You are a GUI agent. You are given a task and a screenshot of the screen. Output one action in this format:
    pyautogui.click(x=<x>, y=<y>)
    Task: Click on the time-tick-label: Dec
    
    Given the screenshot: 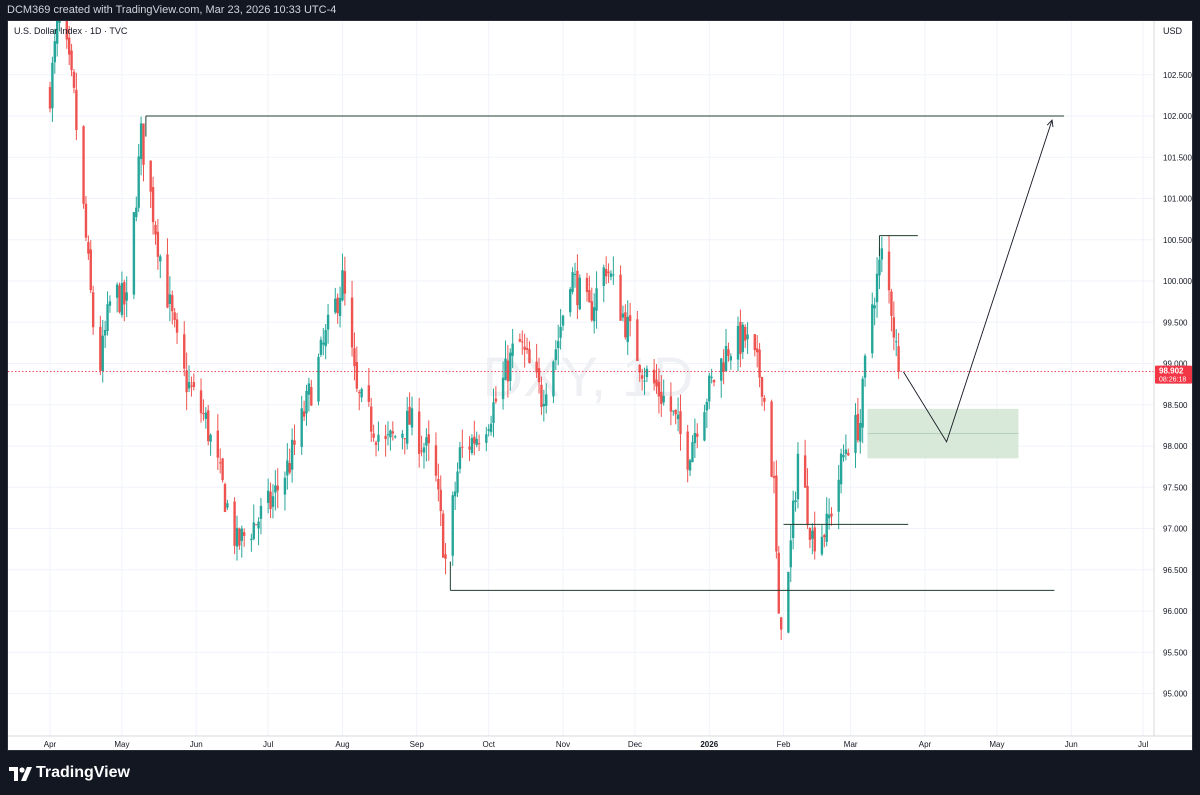 What is the action you would take?
    pyautogui.click(x=635, y=744)
    